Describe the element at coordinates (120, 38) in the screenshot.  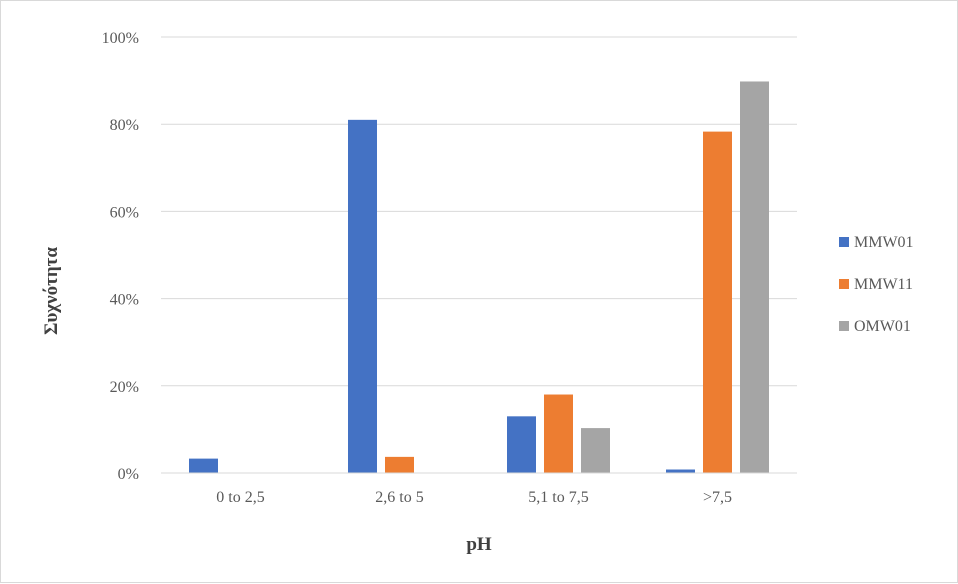
I see `y-tick-label: 100%` at that location.